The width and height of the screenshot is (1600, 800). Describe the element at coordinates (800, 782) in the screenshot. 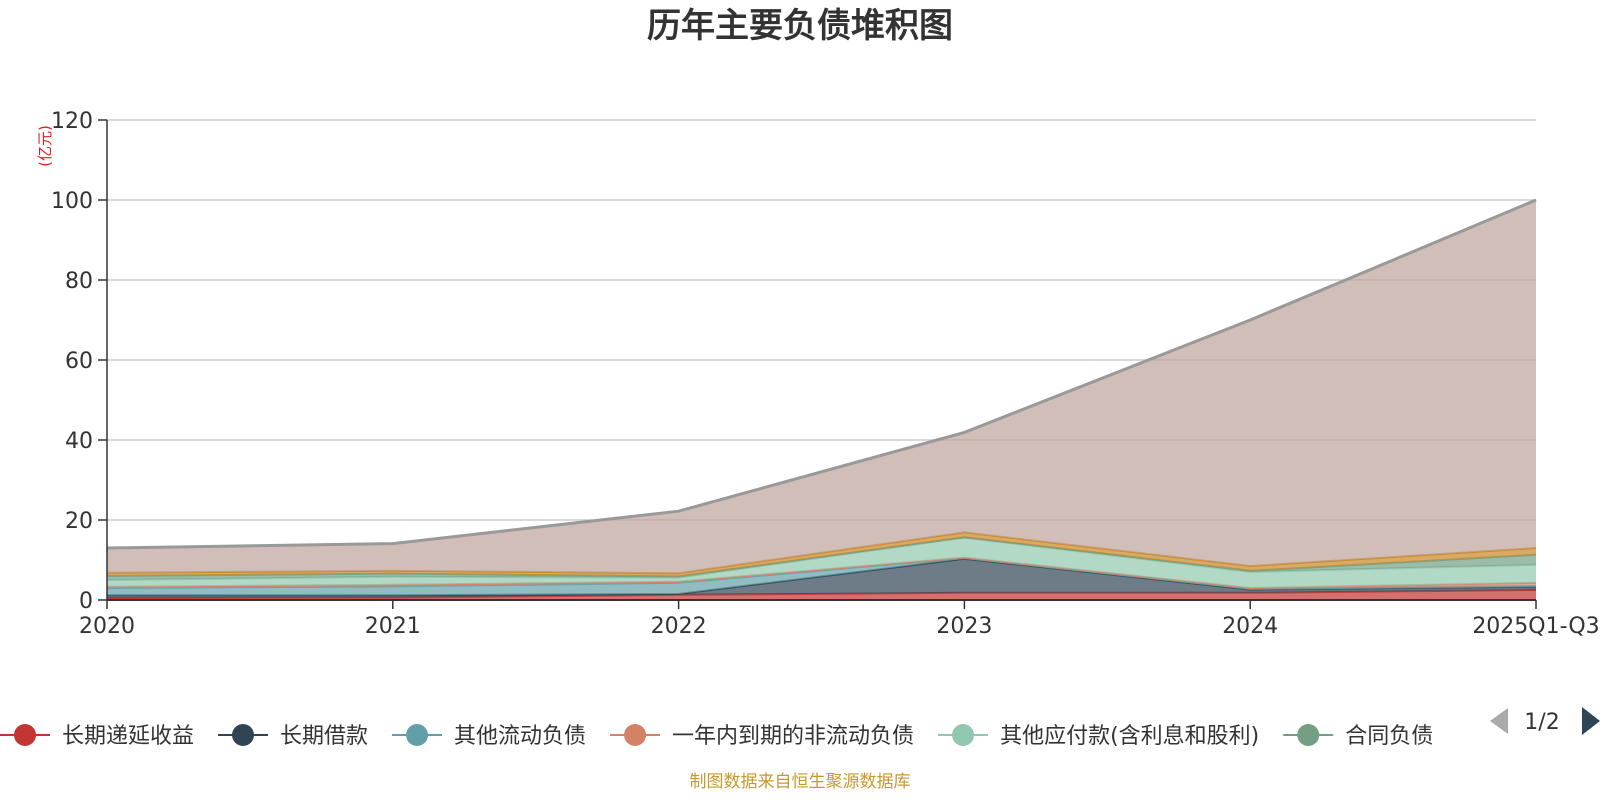

I see `source-note: 制图数据来自恒生聚源数据库` at that location.